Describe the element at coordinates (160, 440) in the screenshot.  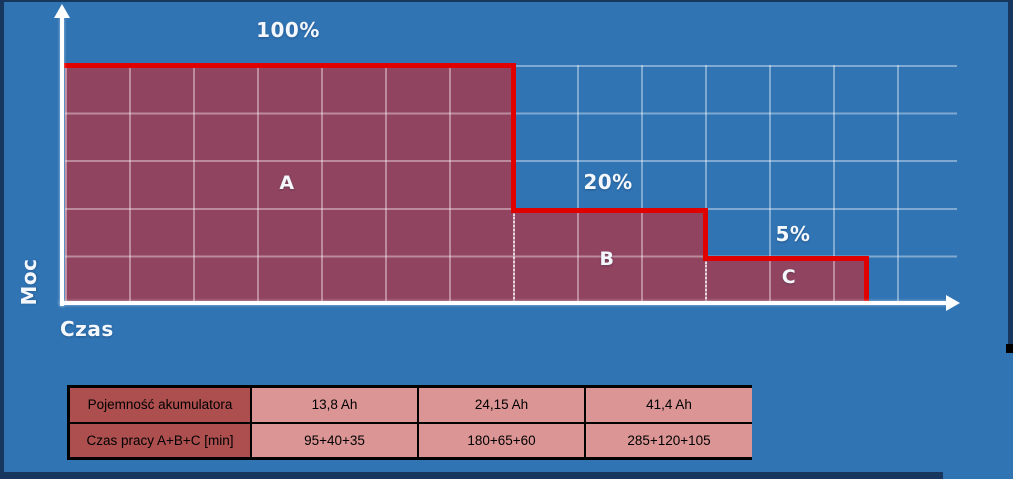
I see `table-row-header-worktime: Czas pracy A+B+C [min]` at that location.